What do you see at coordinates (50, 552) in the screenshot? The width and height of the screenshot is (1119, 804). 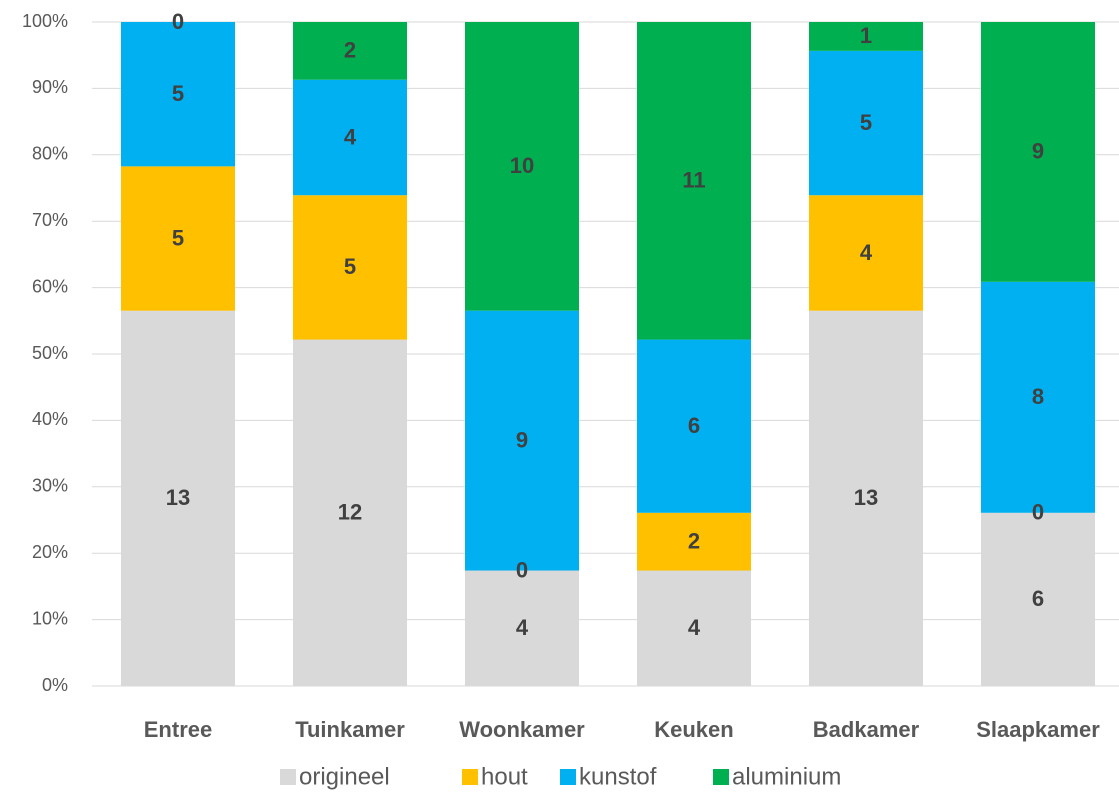 I see `y-tick-label: 20%` at bounding box center [50, 552].